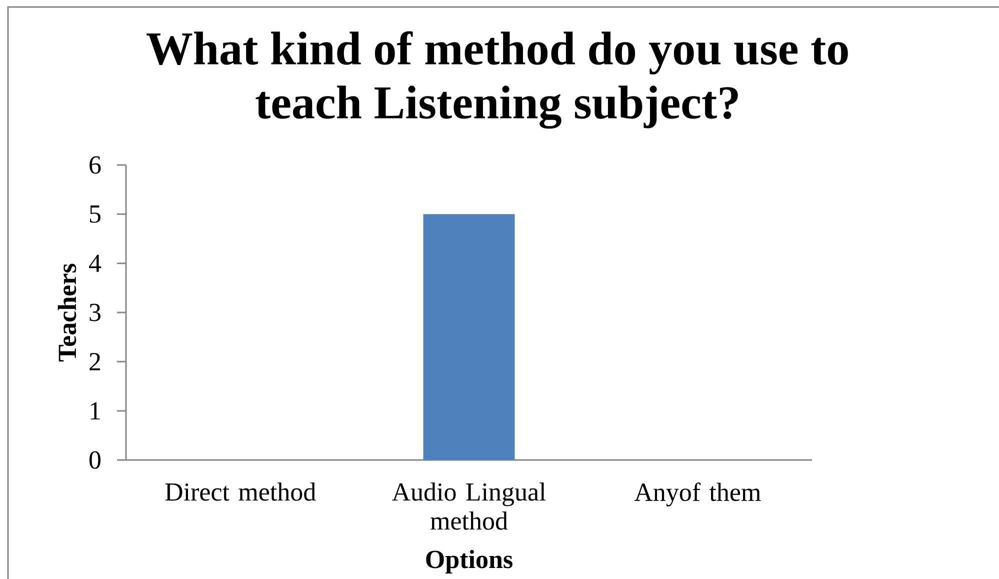 Image resolution: width=999 pixels, height=579 pixels. What do you see at coordinates (697, 494) in the screenshot?
I see `x-tick-label: Anyof them` at bounding box center [697, 494].